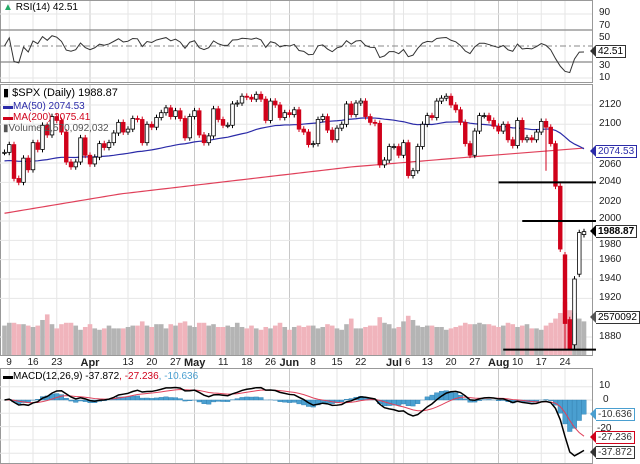 This screenshot has height=464, width=640. Describe the element at coordinates (271, 362) in the screenshot. I see `date-axis-label: 26` at that location.